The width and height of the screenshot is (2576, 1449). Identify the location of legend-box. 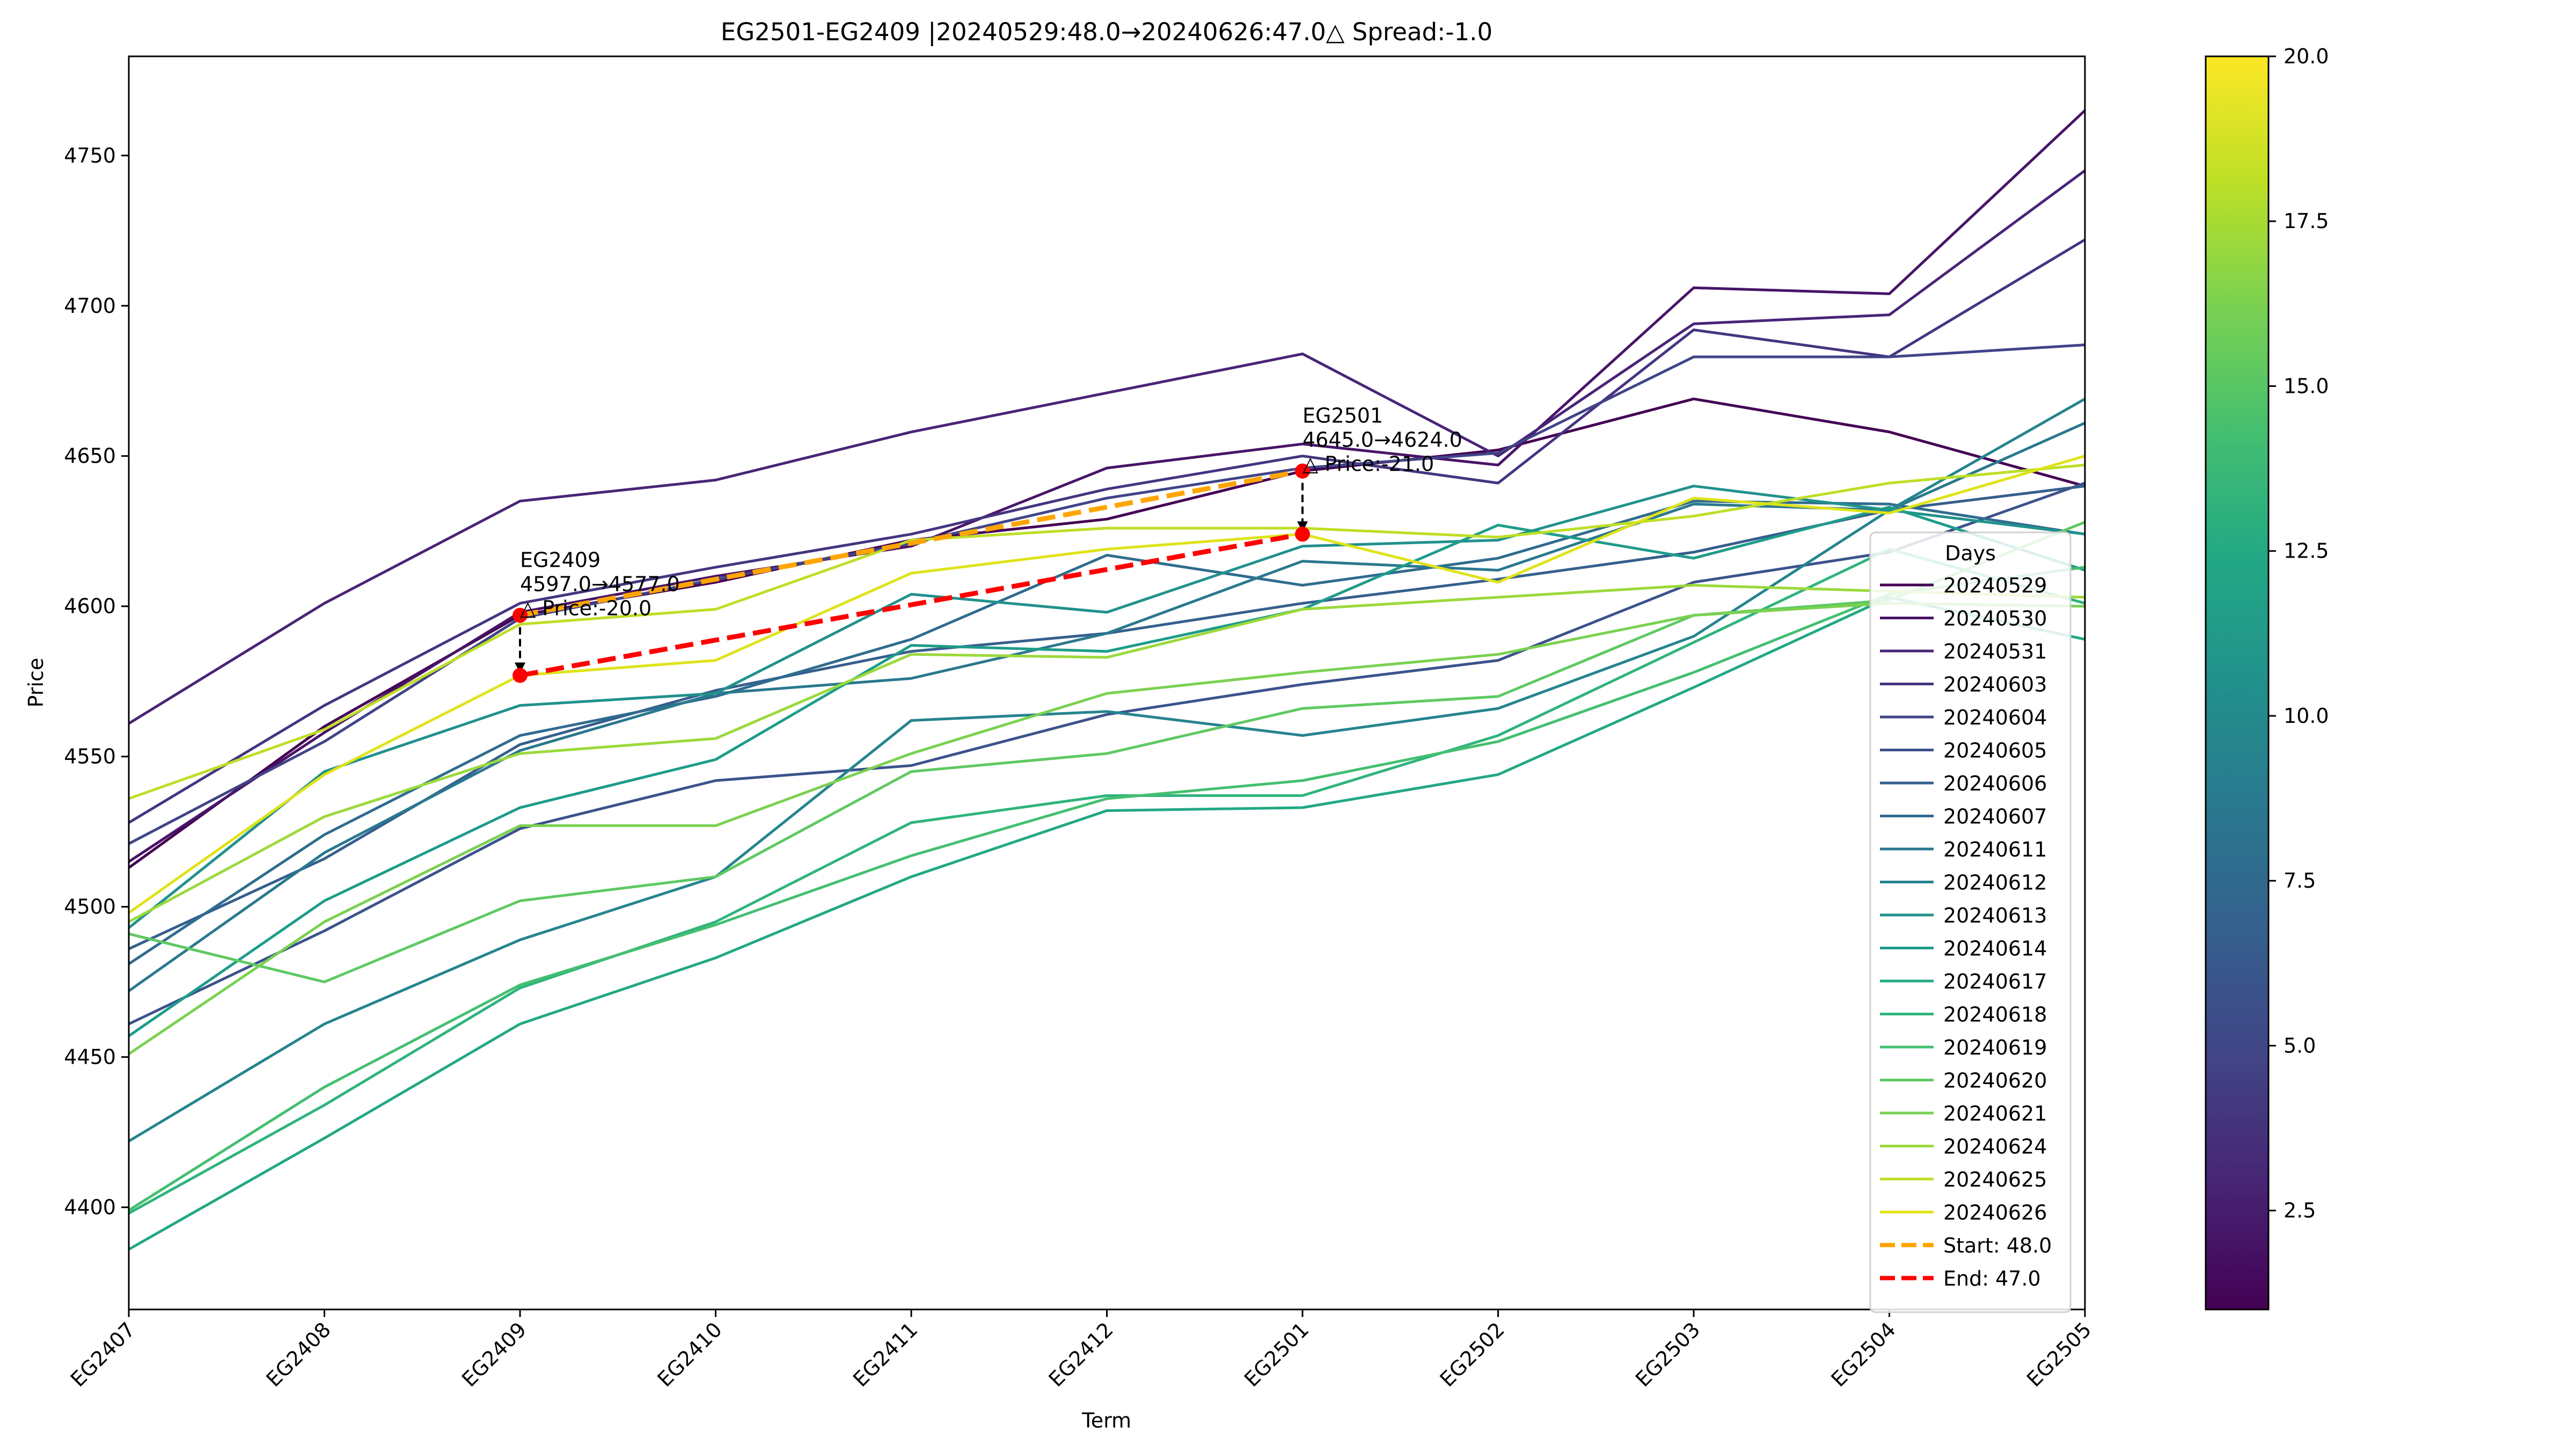
(1970, 922).